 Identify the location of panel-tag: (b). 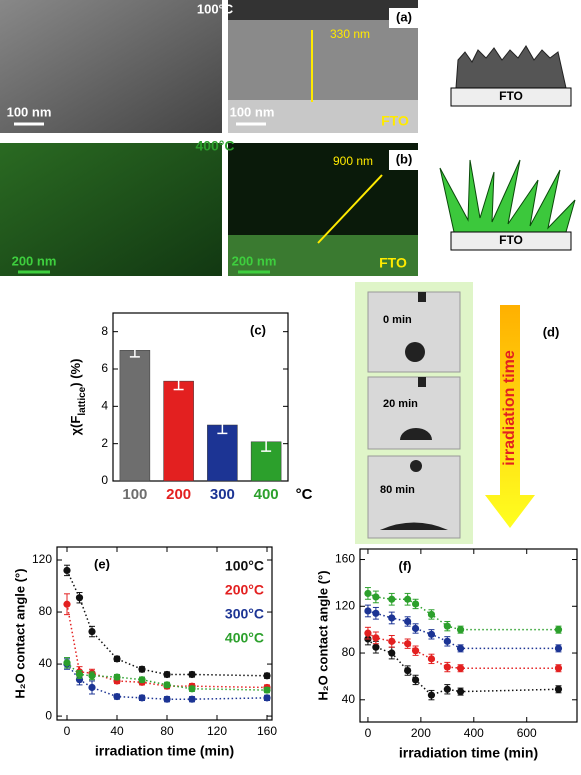
(404, 158).